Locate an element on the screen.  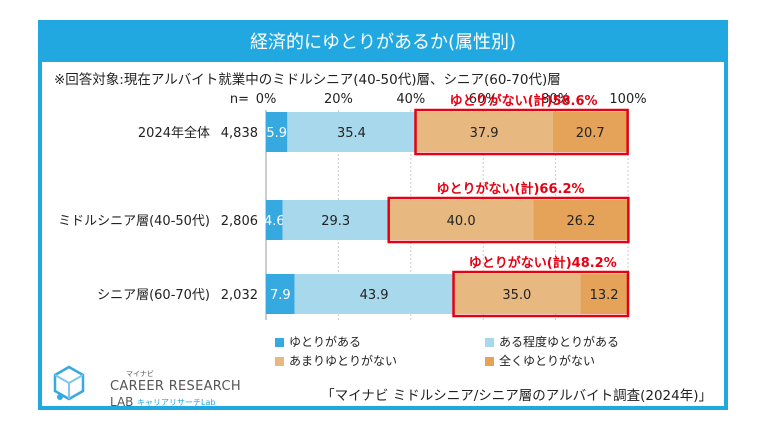
data-label: 40.0 is located at coordinates (461, 221).